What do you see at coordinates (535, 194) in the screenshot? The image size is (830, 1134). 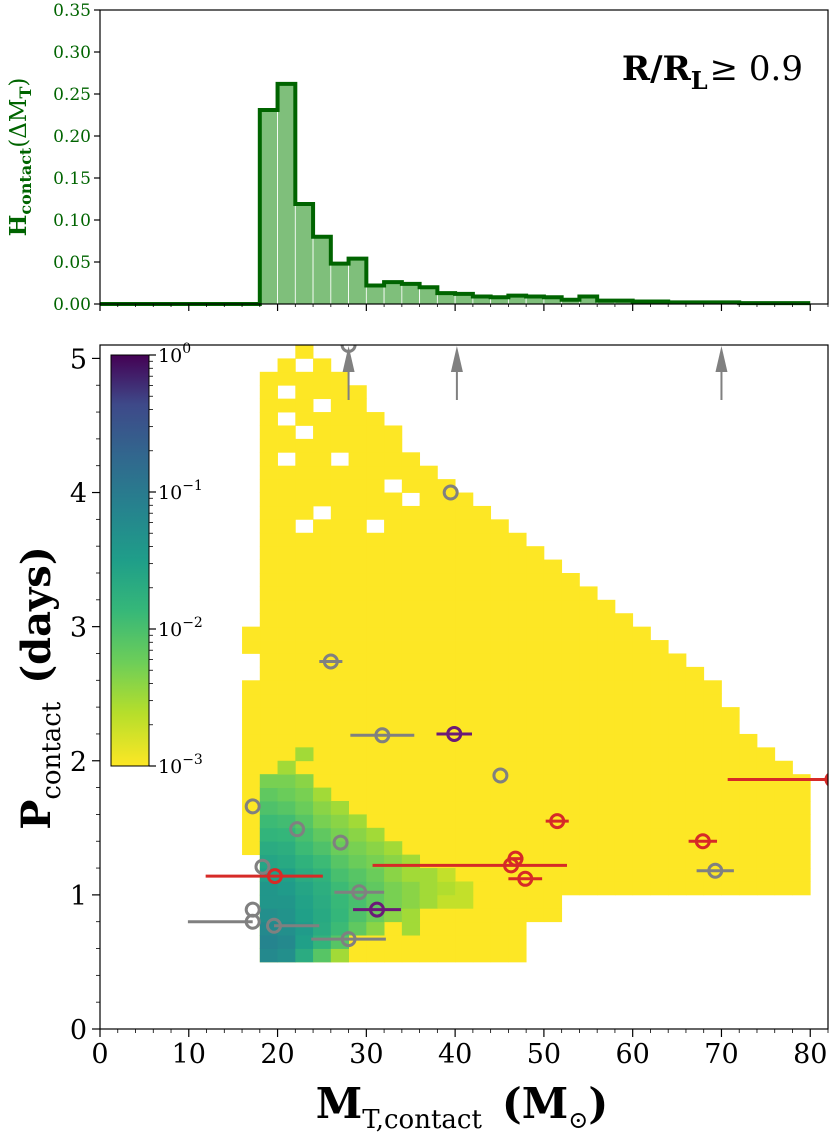 I see `histogram-bars` at bounding box center [535, 194].